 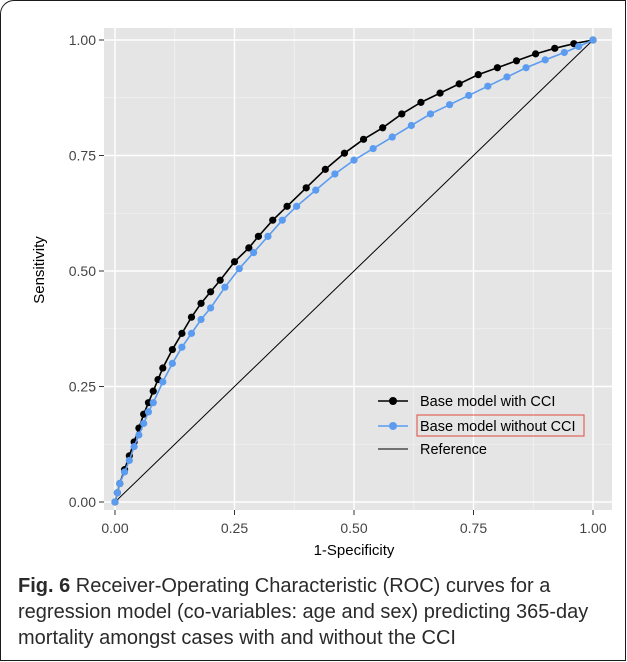 I want to click on y-axis-label: Sensitivity, so click(x=39, y=270).